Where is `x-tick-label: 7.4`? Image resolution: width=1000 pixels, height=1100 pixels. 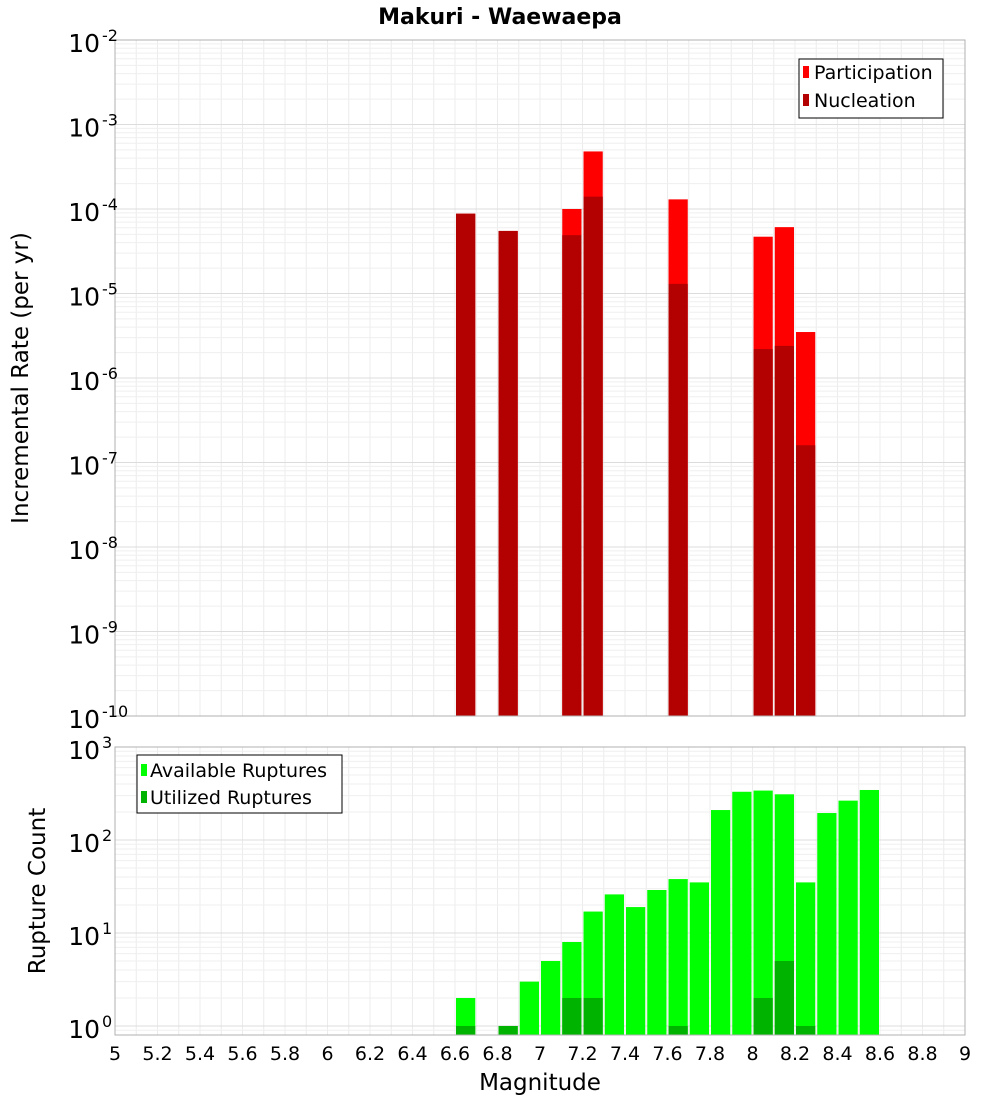 x-tick-label: 7.4 is located at coordinates (625, 1054).